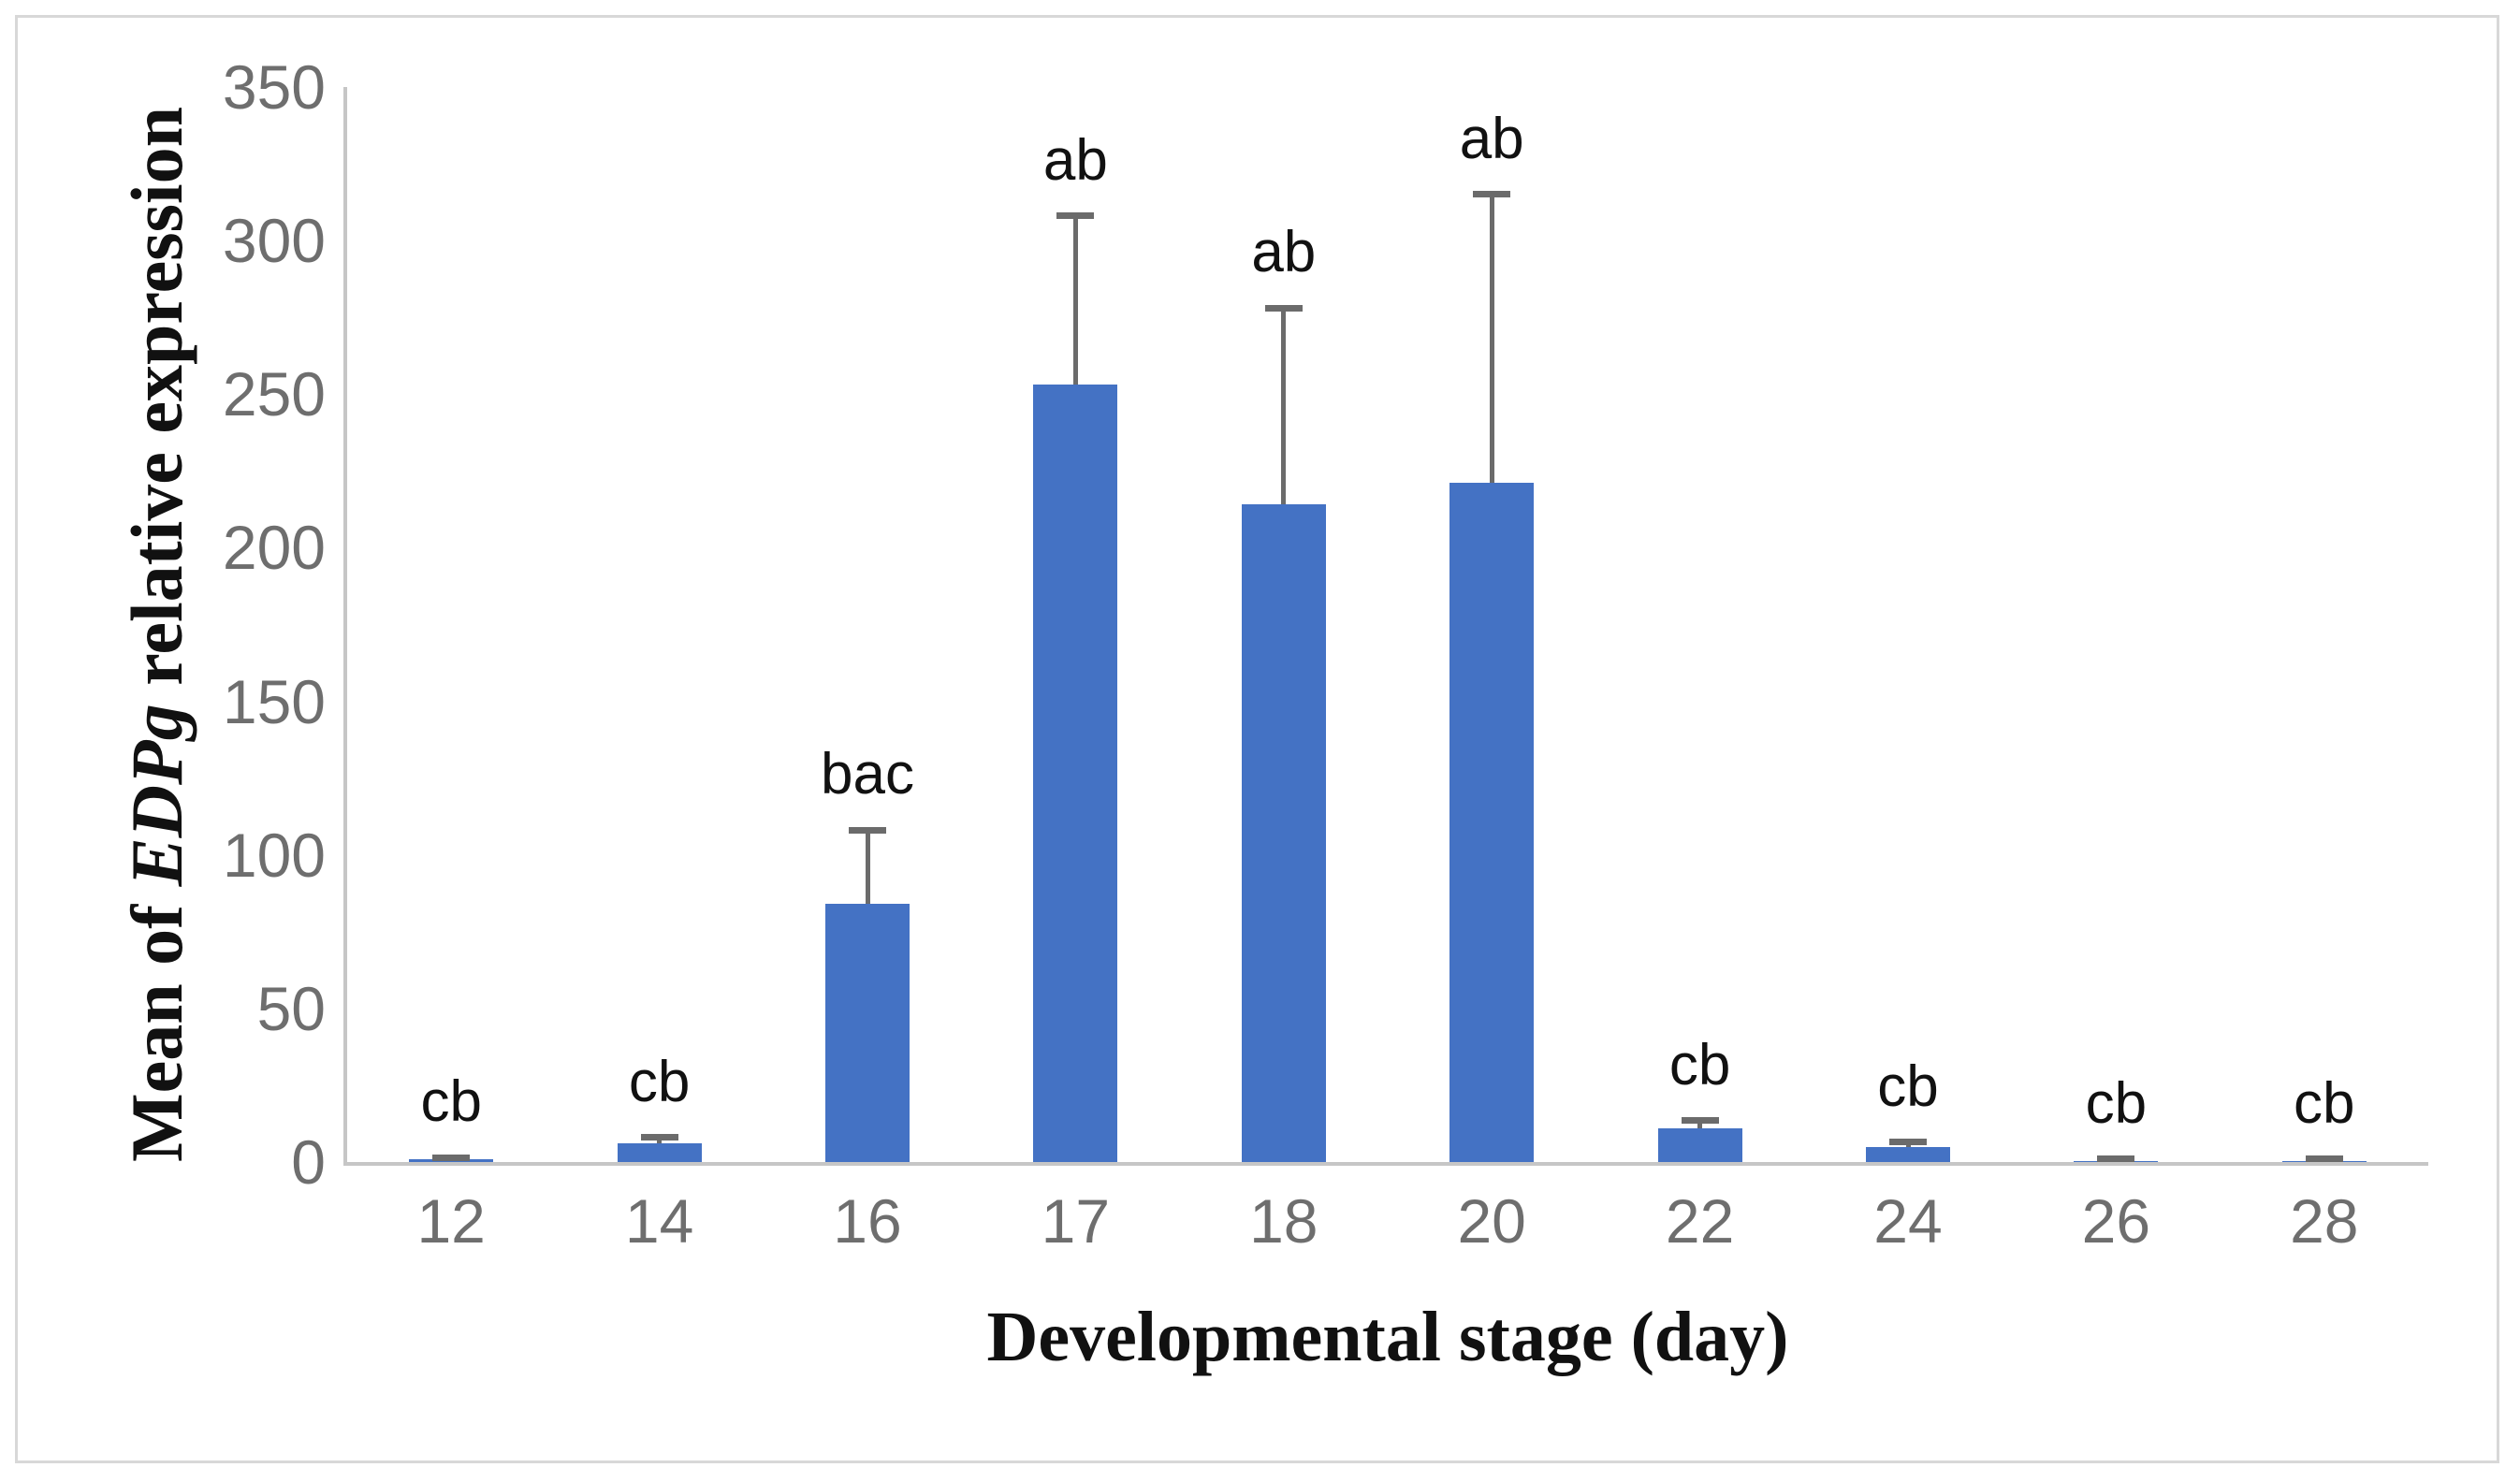  What do you see at coordinates (274, 701) in the screenshot?
I see `y-axis-tick-label: 150` at bounding box center [274, 701].